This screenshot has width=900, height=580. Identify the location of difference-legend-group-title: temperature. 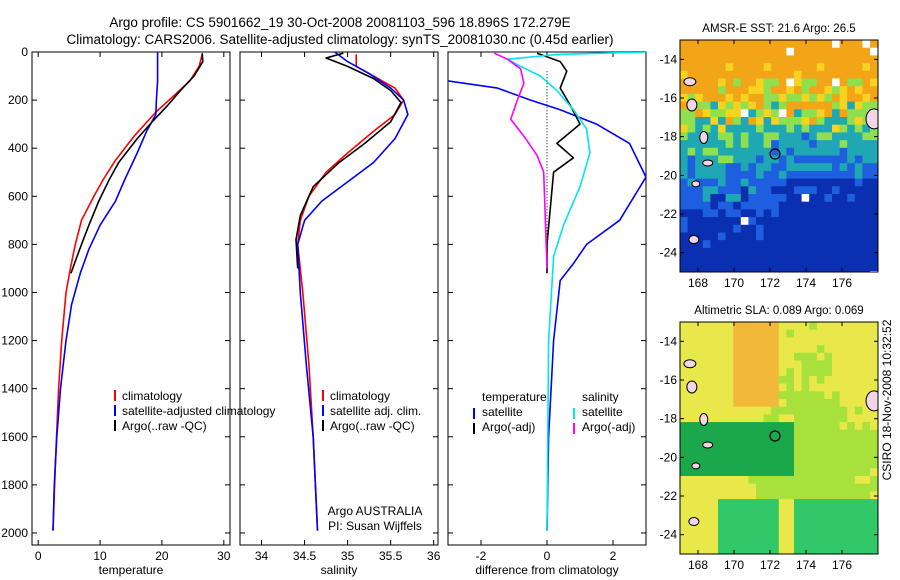
(514, 397).